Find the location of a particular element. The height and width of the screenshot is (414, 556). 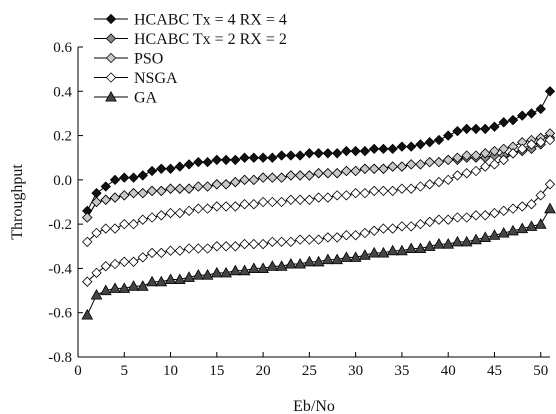

x-tick-label: 25 is located at coordinates (309, 371).